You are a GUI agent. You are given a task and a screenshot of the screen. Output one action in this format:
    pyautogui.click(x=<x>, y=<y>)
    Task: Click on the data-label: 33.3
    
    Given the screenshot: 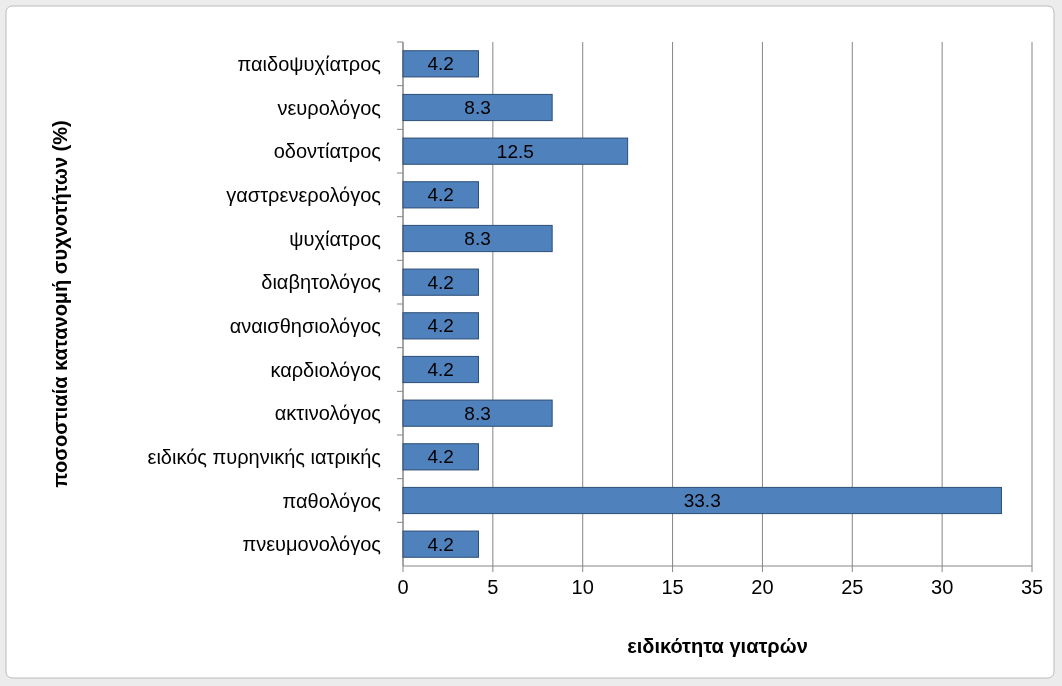 What is the action you would take?
    pyautogui.click(x=702, y=501)
    